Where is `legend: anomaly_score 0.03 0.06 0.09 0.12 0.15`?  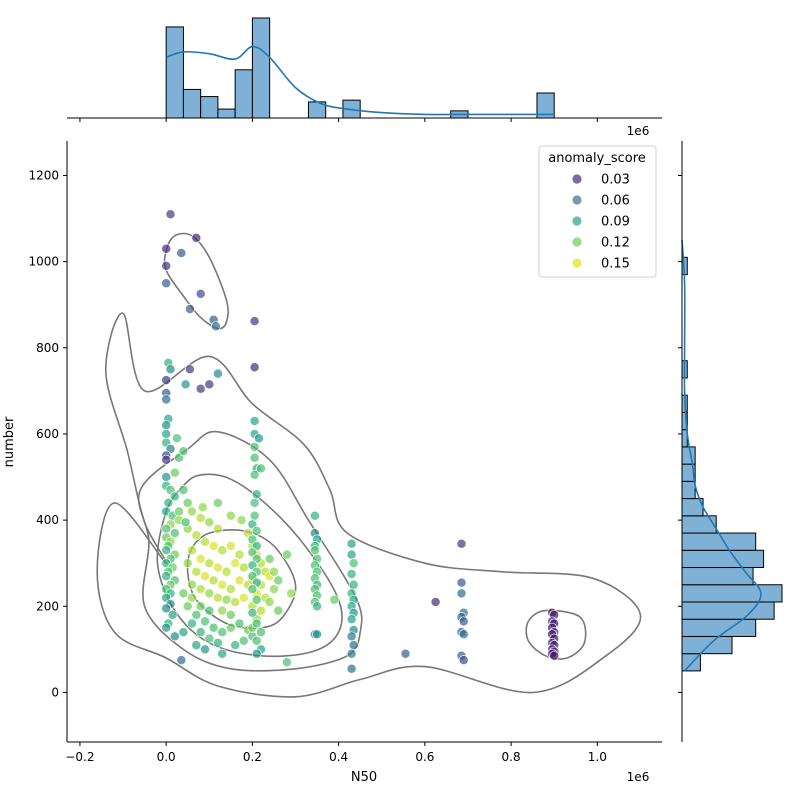 legend: anomaly_score 0.03 0.06 0.09 0.12 0.15 is located at coordinates (597, 211).